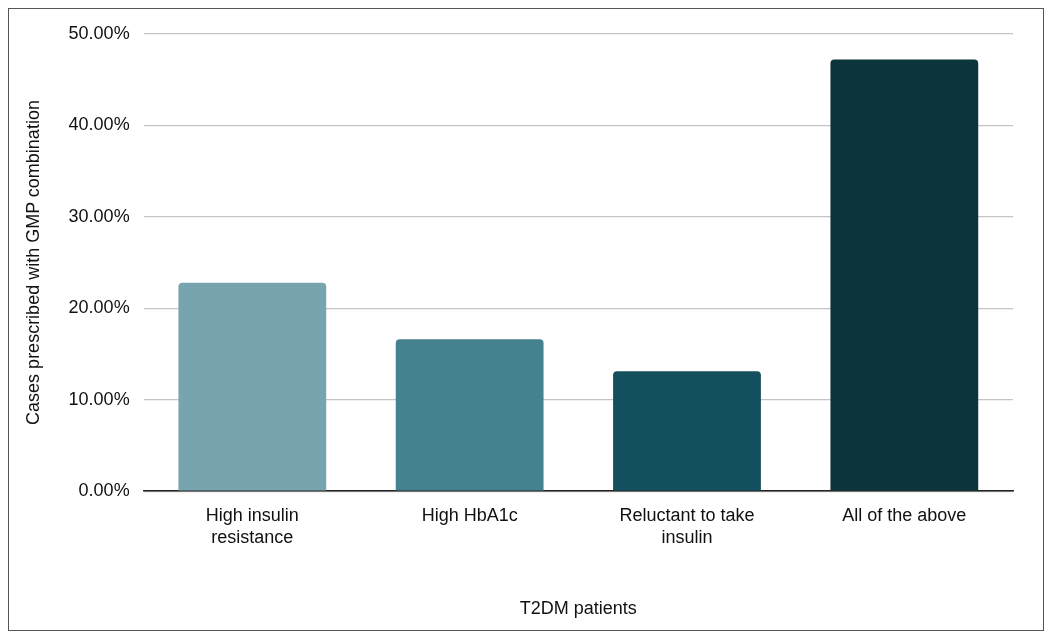  Describe the element at coordinates (578, 608) in the screenshot. I see `x-axis-title: T2DM patients` at that location.